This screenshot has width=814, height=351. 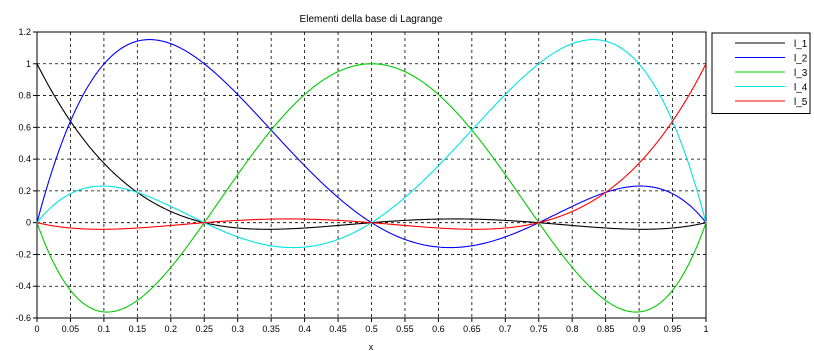 What do you see at coordinates (23, 254) in the screenshot?
I see `y-tick-label: -0.2` at bounding box center [23, 254].